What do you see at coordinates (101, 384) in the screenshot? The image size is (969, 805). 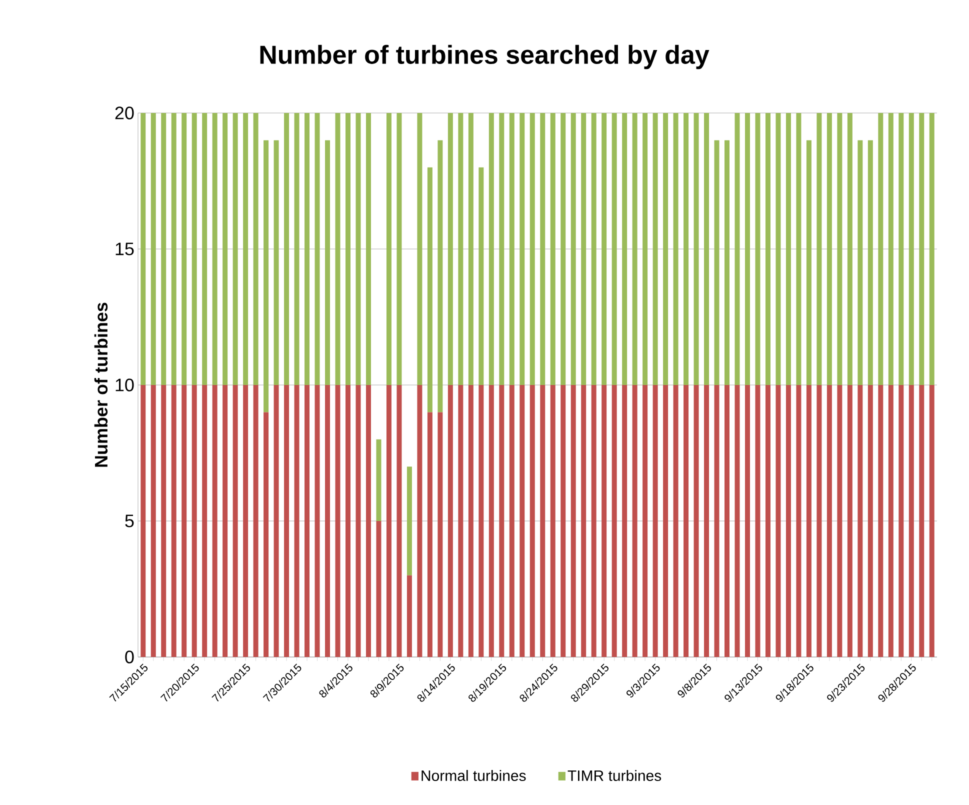 I see `y-axis-title: Number of turbines` at bounding box center [101, 384].